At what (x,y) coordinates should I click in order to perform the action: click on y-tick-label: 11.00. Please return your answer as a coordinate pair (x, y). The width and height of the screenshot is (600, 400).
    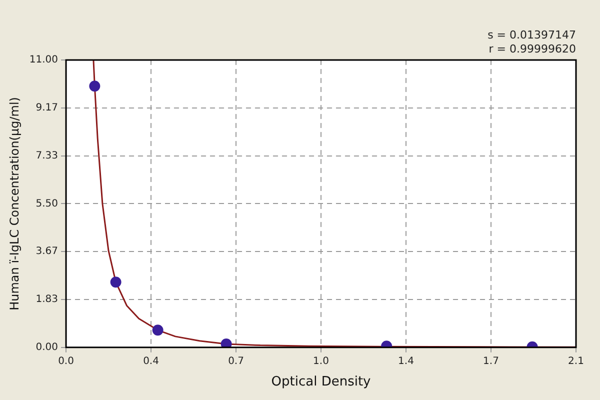
    Looking at the image, I should click on (43, 60).